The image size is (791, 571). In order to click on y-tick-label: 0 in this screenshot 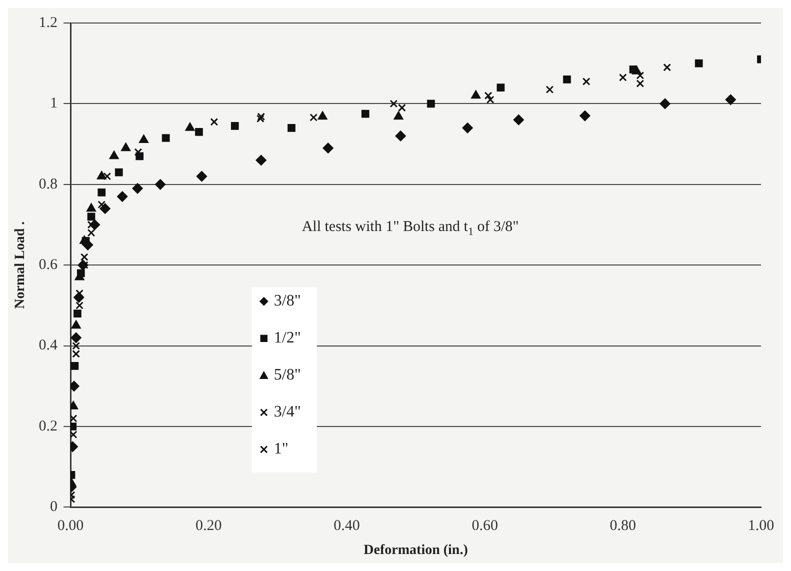, I will do `click(54, 507)`.